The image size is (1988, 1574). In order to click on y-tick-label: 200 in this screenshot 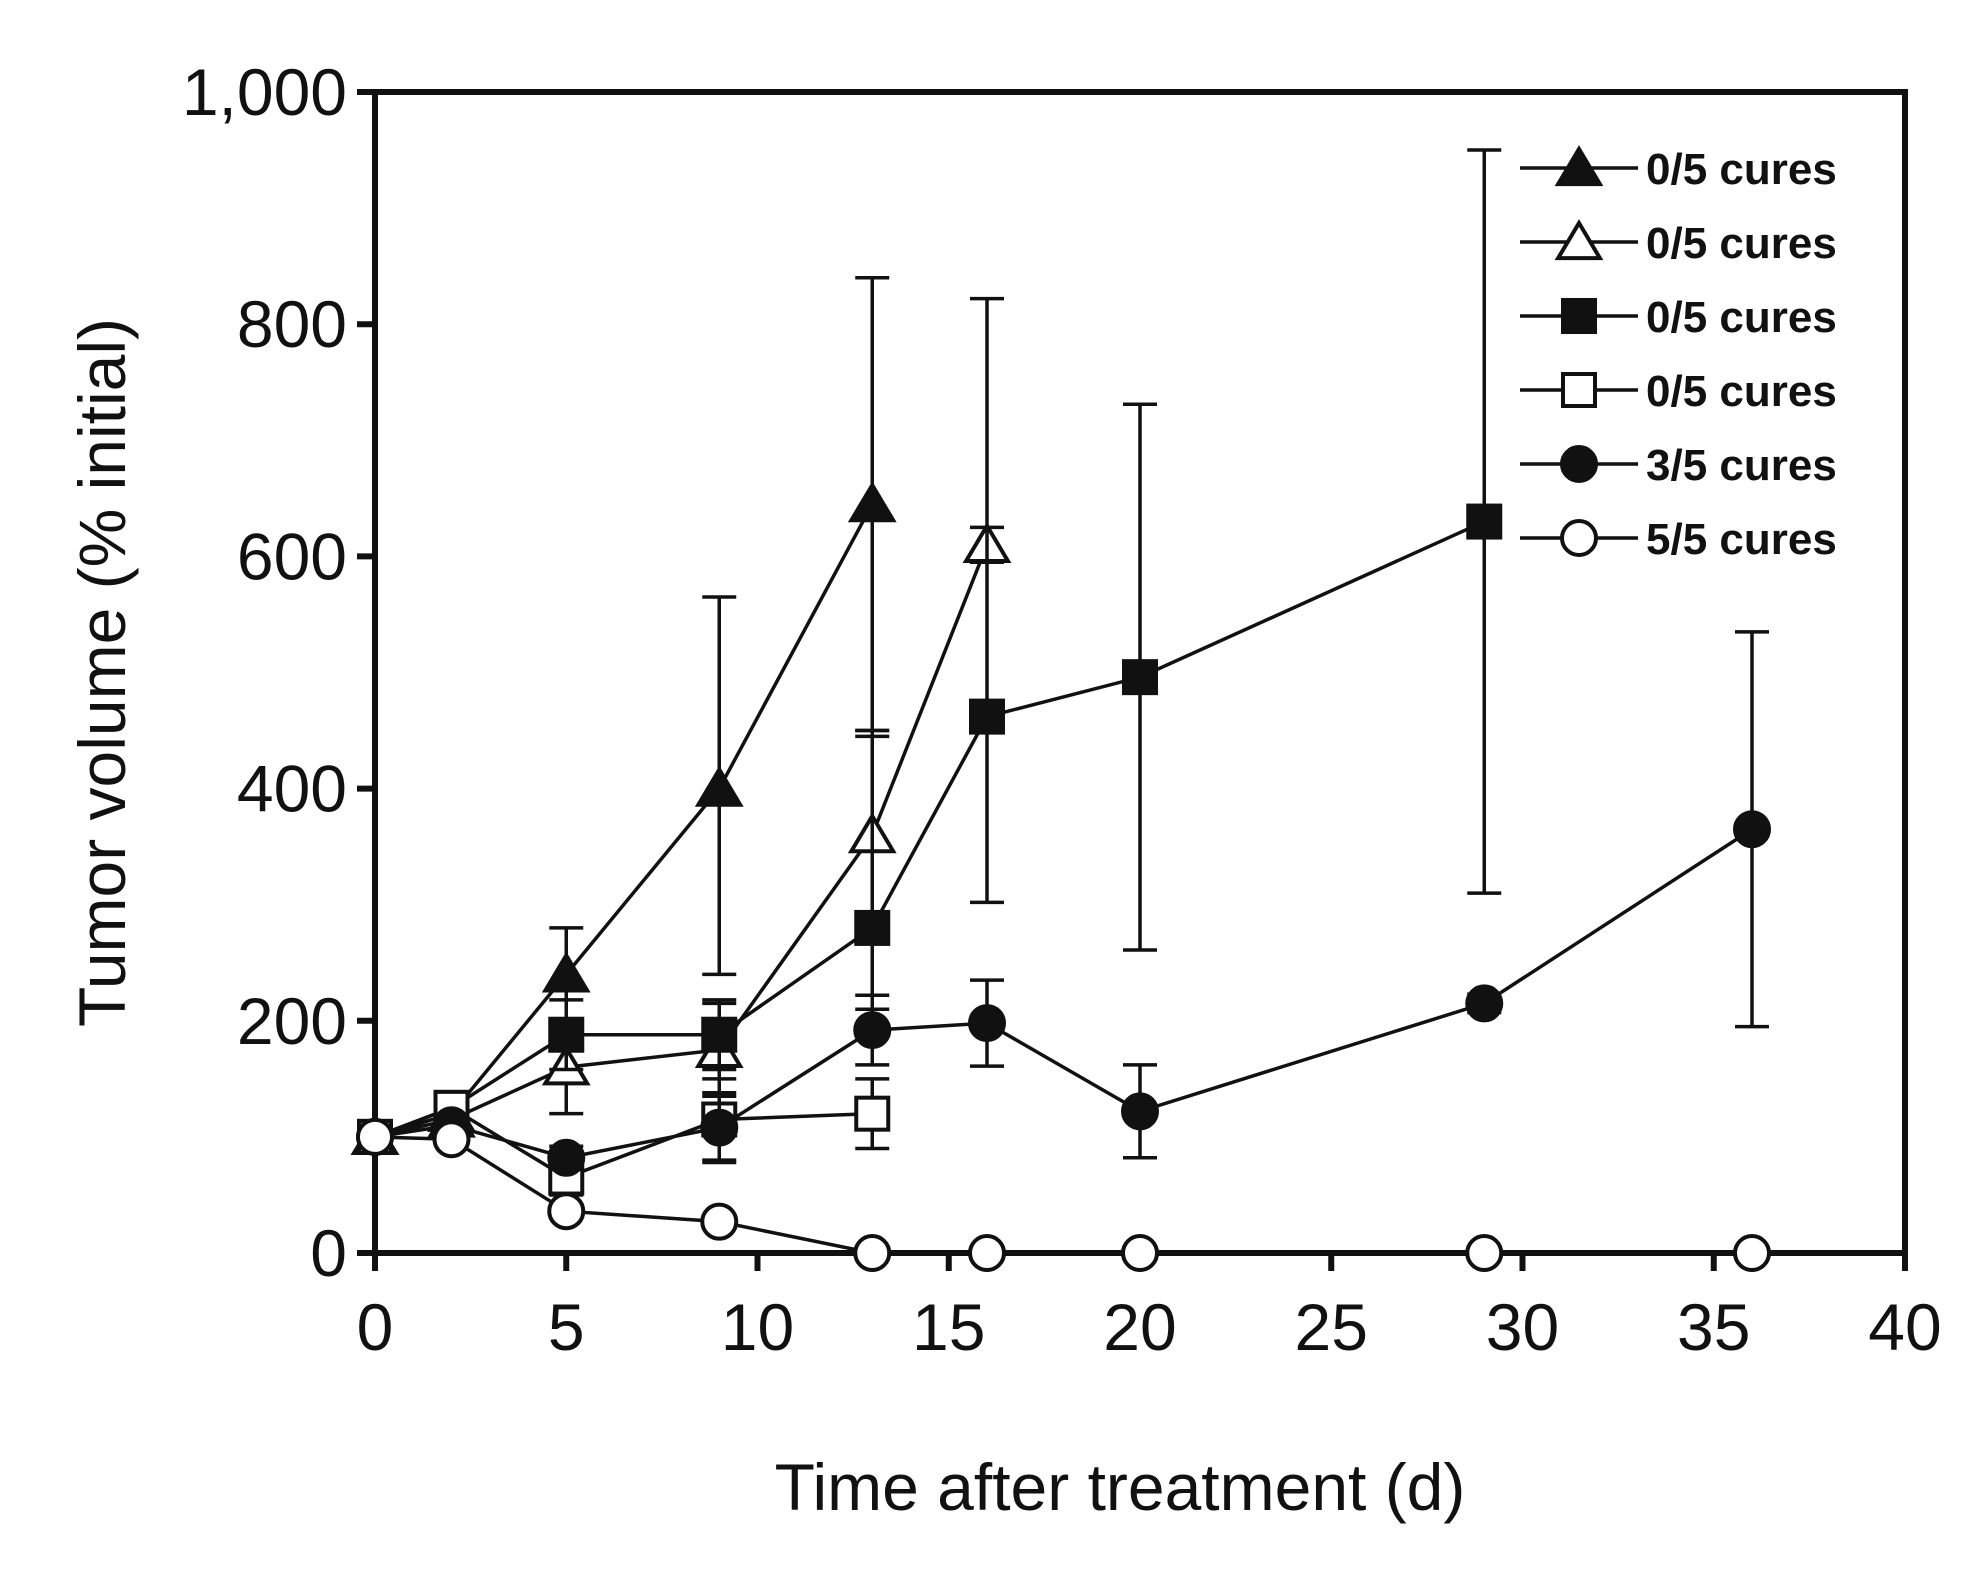, I will do `click(292, 1021)`.